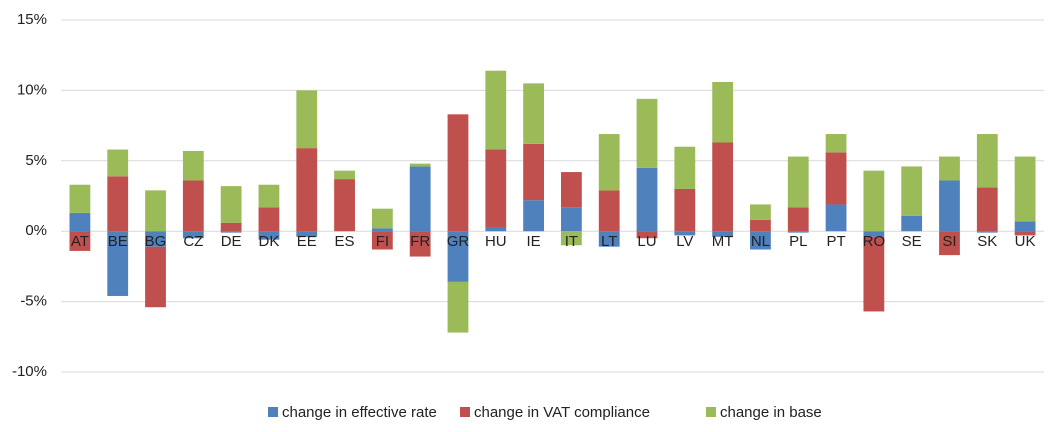  Describe the element at coordinates (987, 241) in the screenshot. I see `x-tick-label: SK` at that location.